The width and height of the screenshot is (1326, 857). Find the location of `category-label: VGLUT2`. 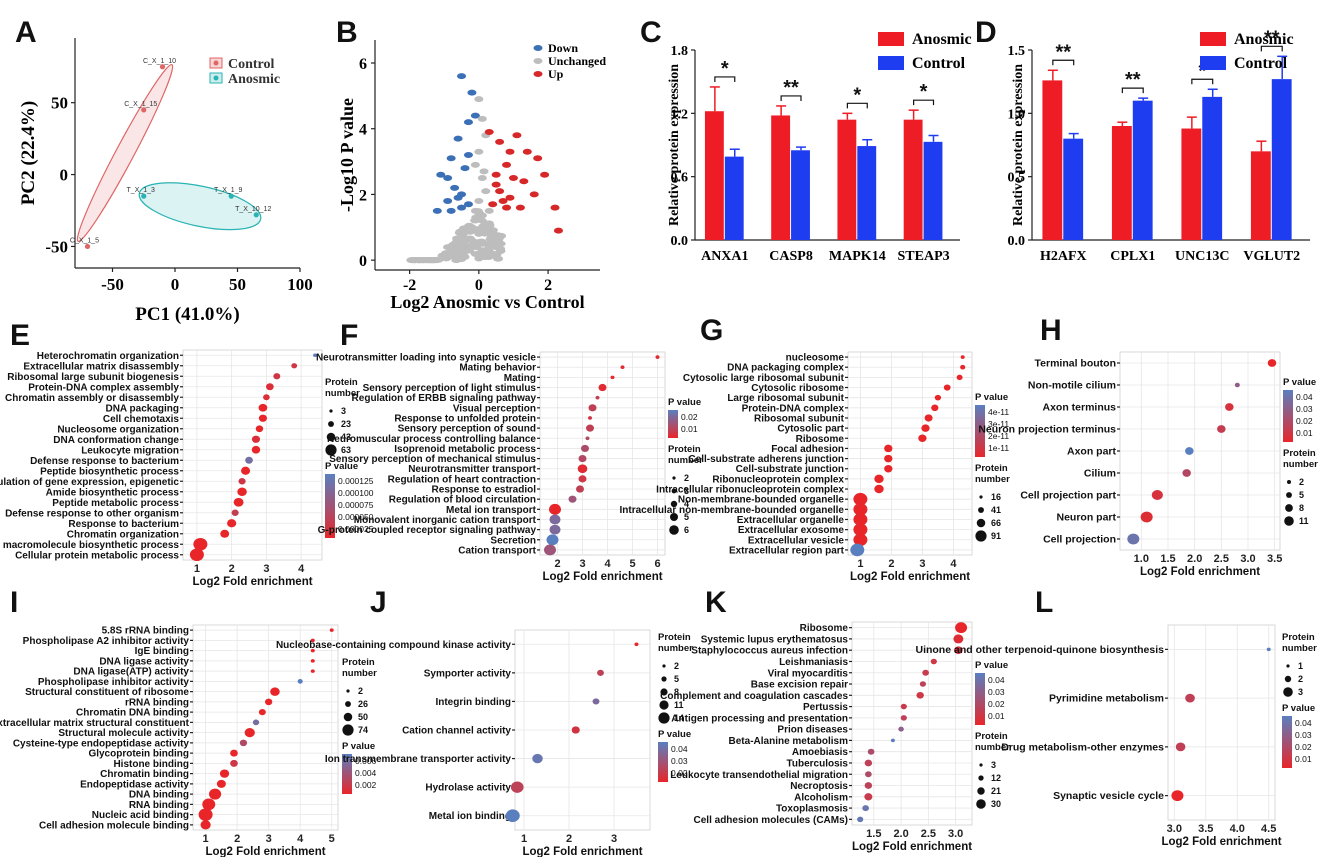

category-label: VGLUT2 is located at coordinates (1271, 256).